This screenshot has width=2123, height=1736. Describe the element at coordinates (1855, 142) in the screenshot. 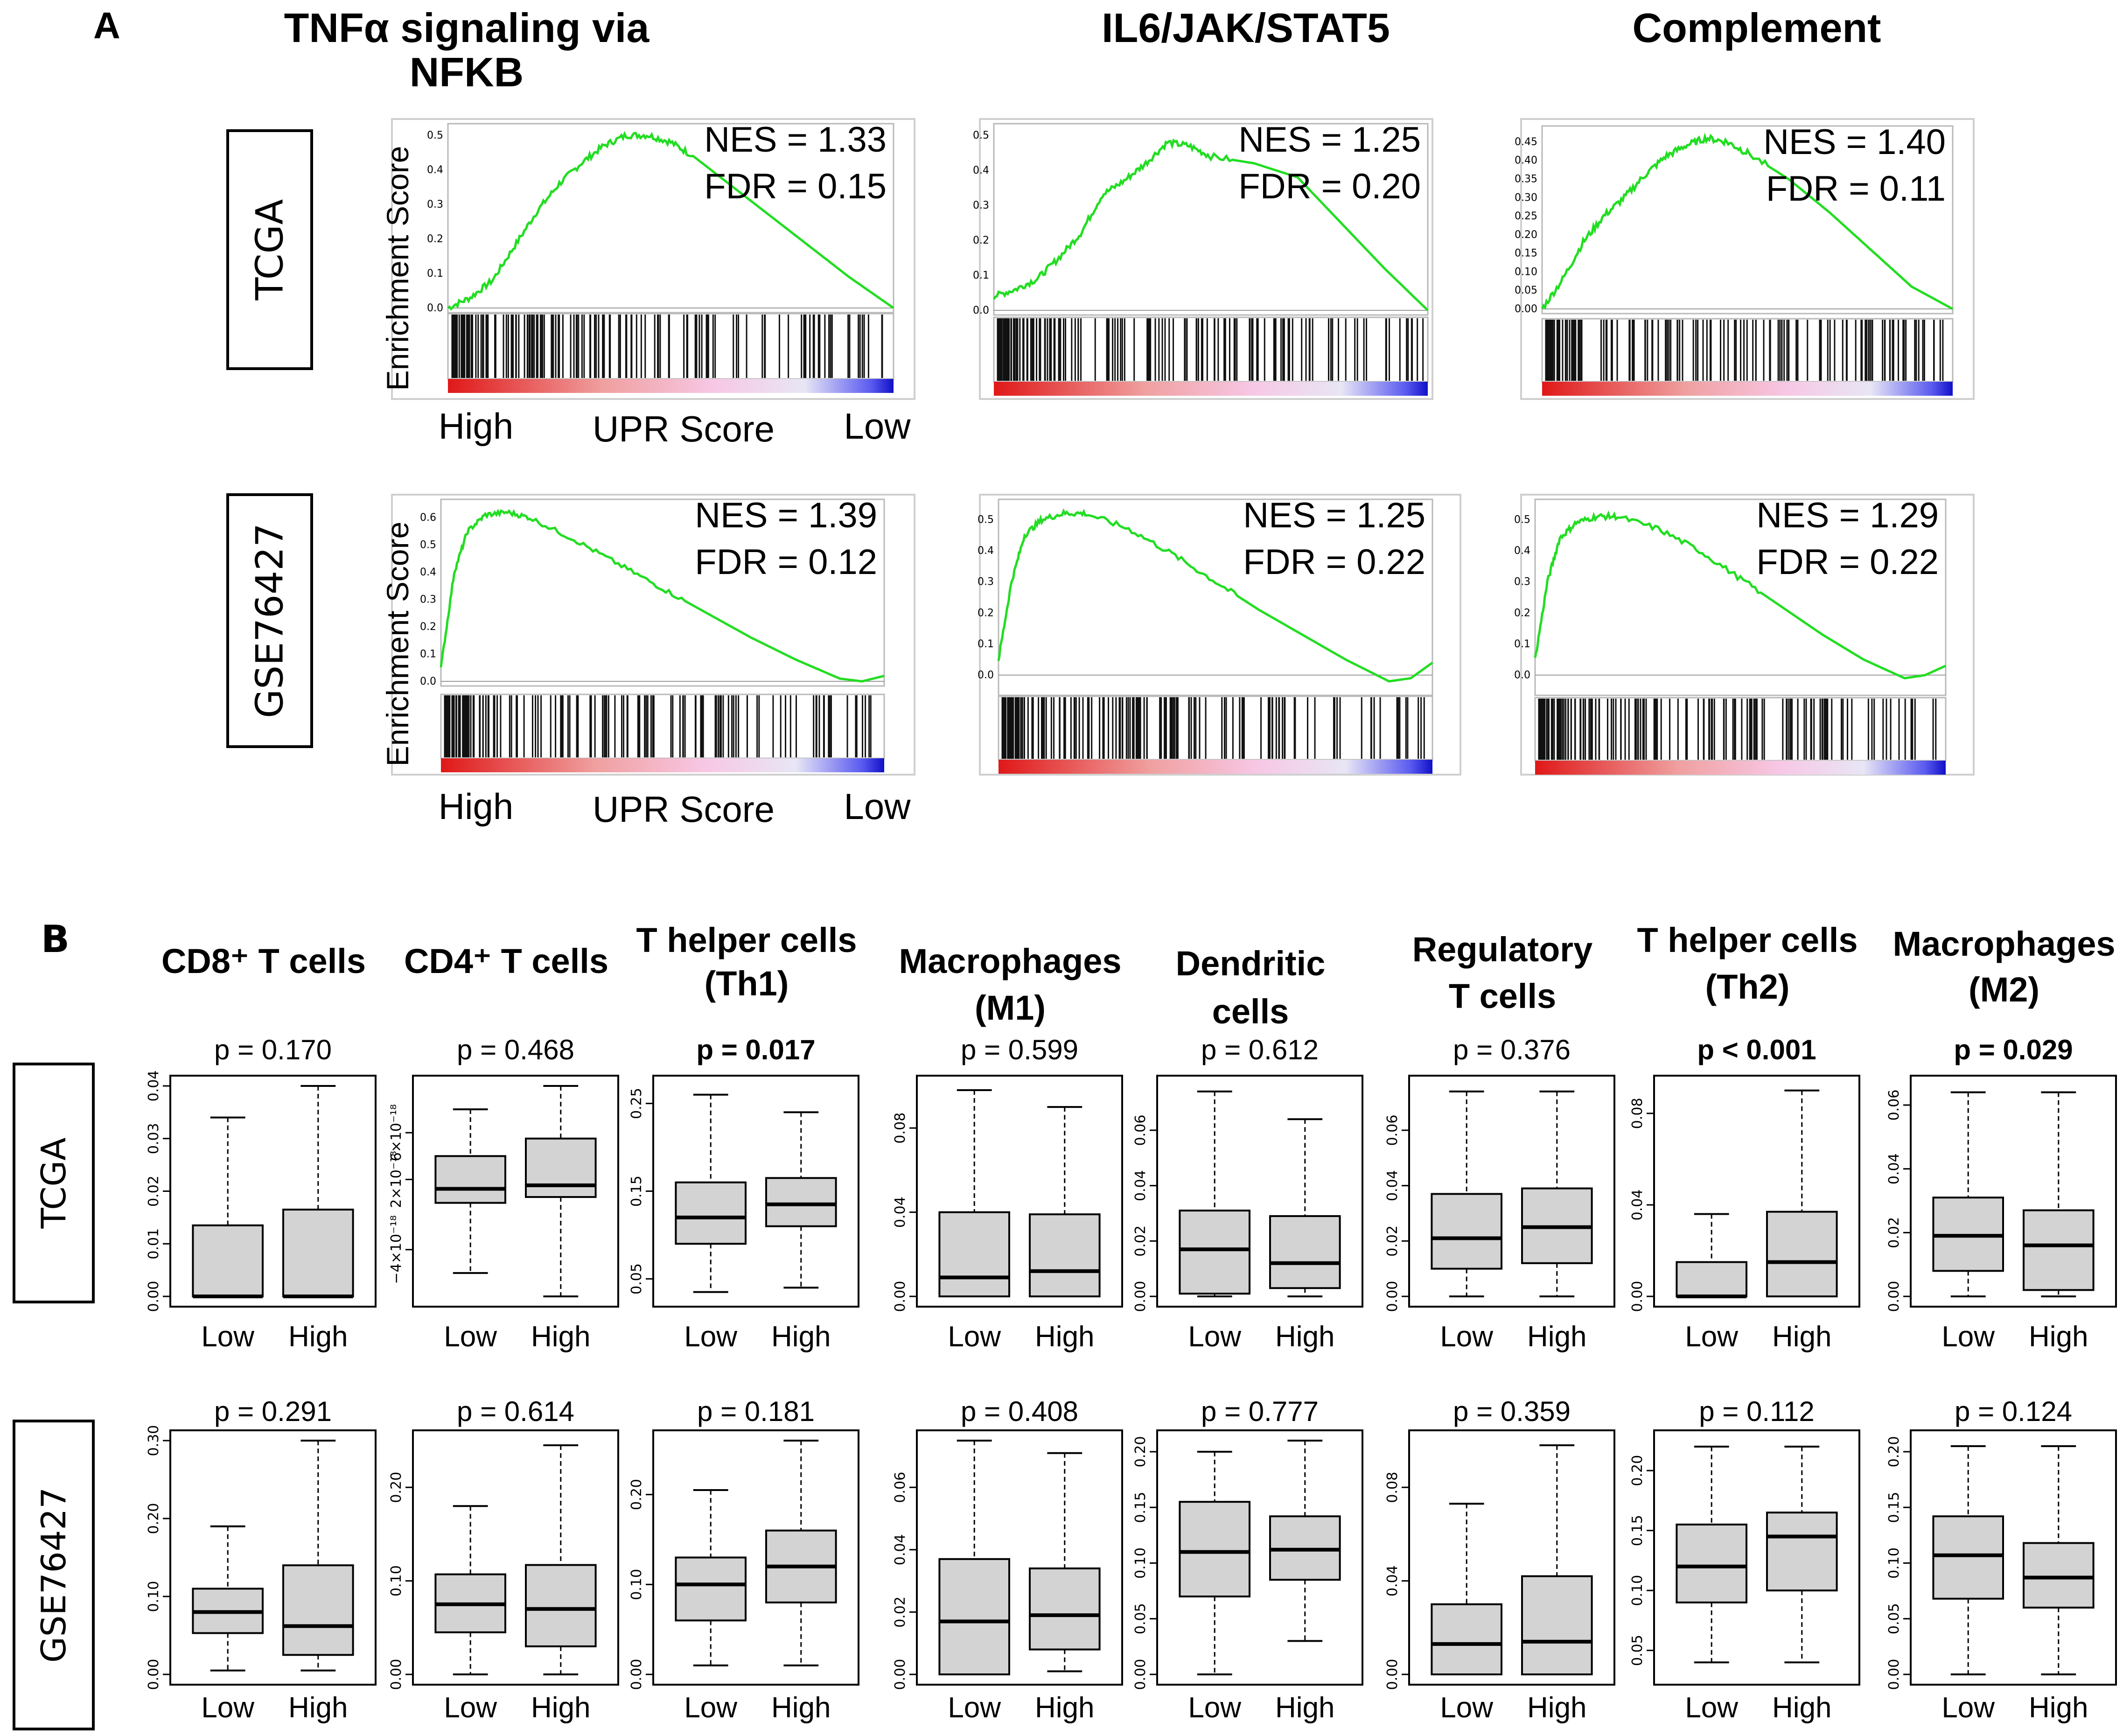

I see `nes-label: NES = 1.40` at that location.